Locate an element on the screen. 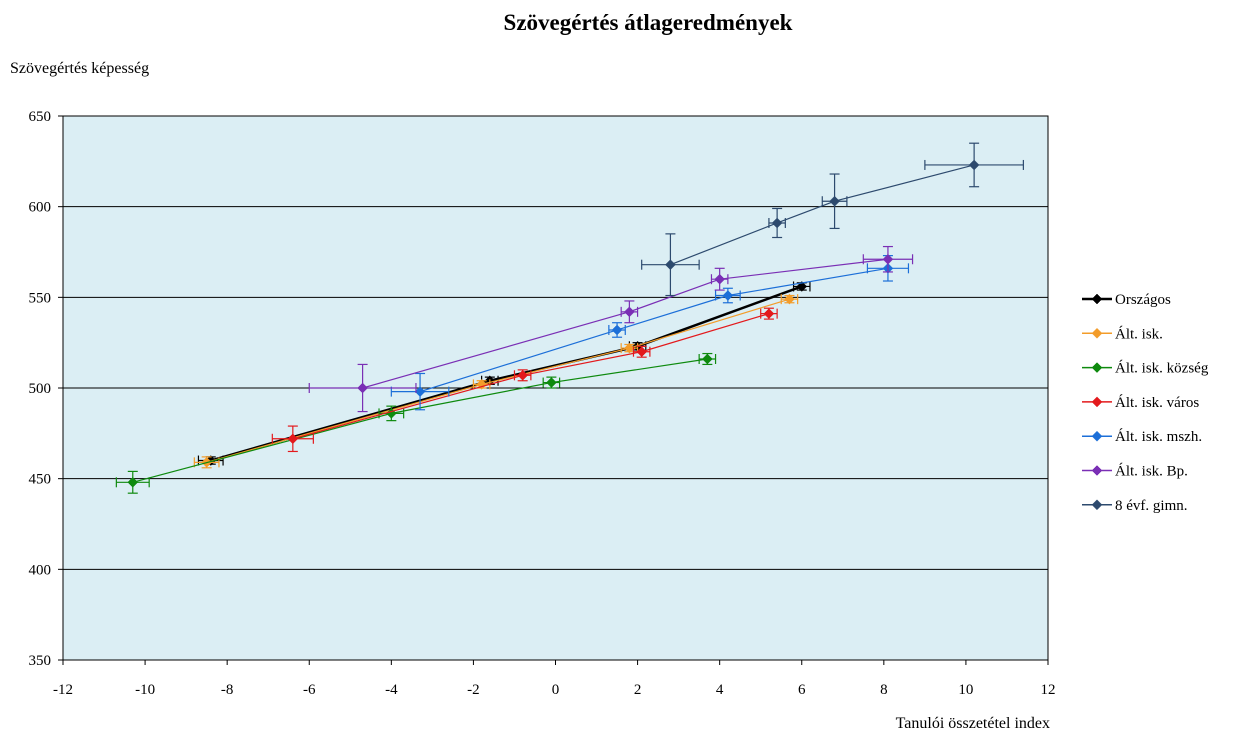  x-tick-label: -6 is located at coordinates (309, 690).